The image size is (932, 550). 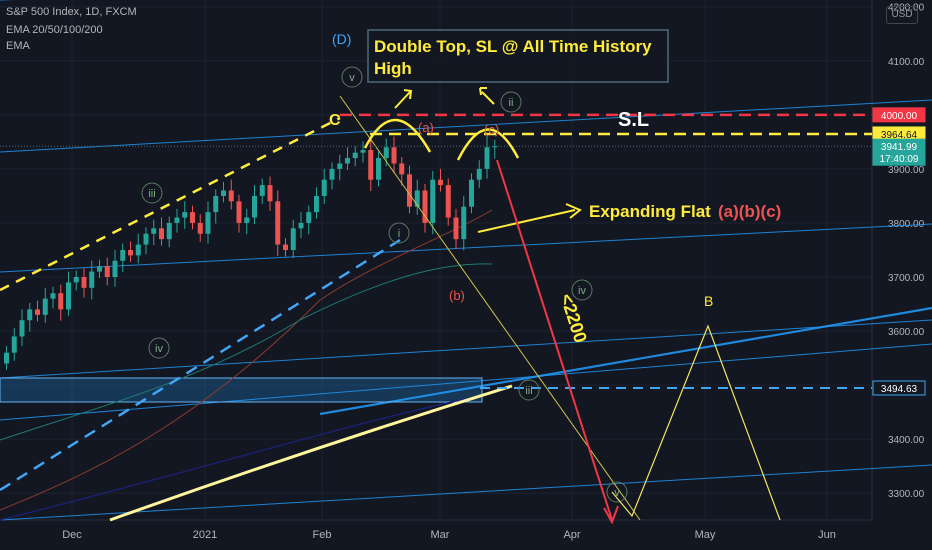 I want to click on y-tick-label: 3800.00, so click(x=906, y=224).